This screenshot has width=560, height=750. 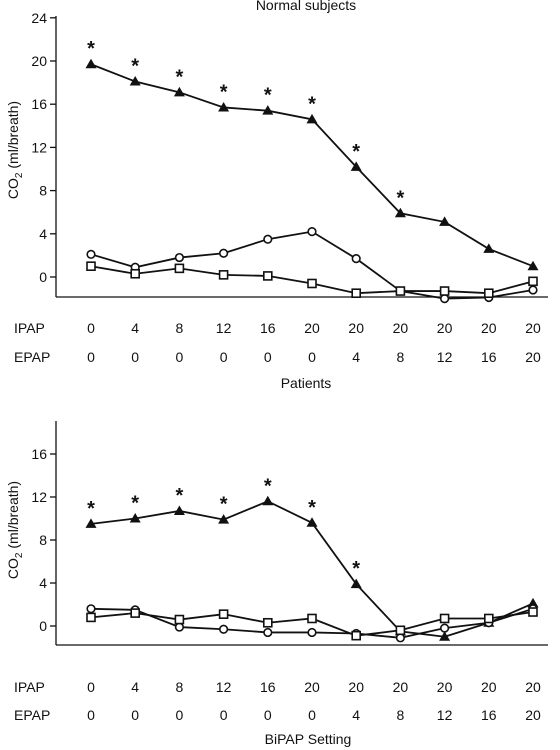 I want to click on y-tick-label: 4, so click(x=43, y=583).